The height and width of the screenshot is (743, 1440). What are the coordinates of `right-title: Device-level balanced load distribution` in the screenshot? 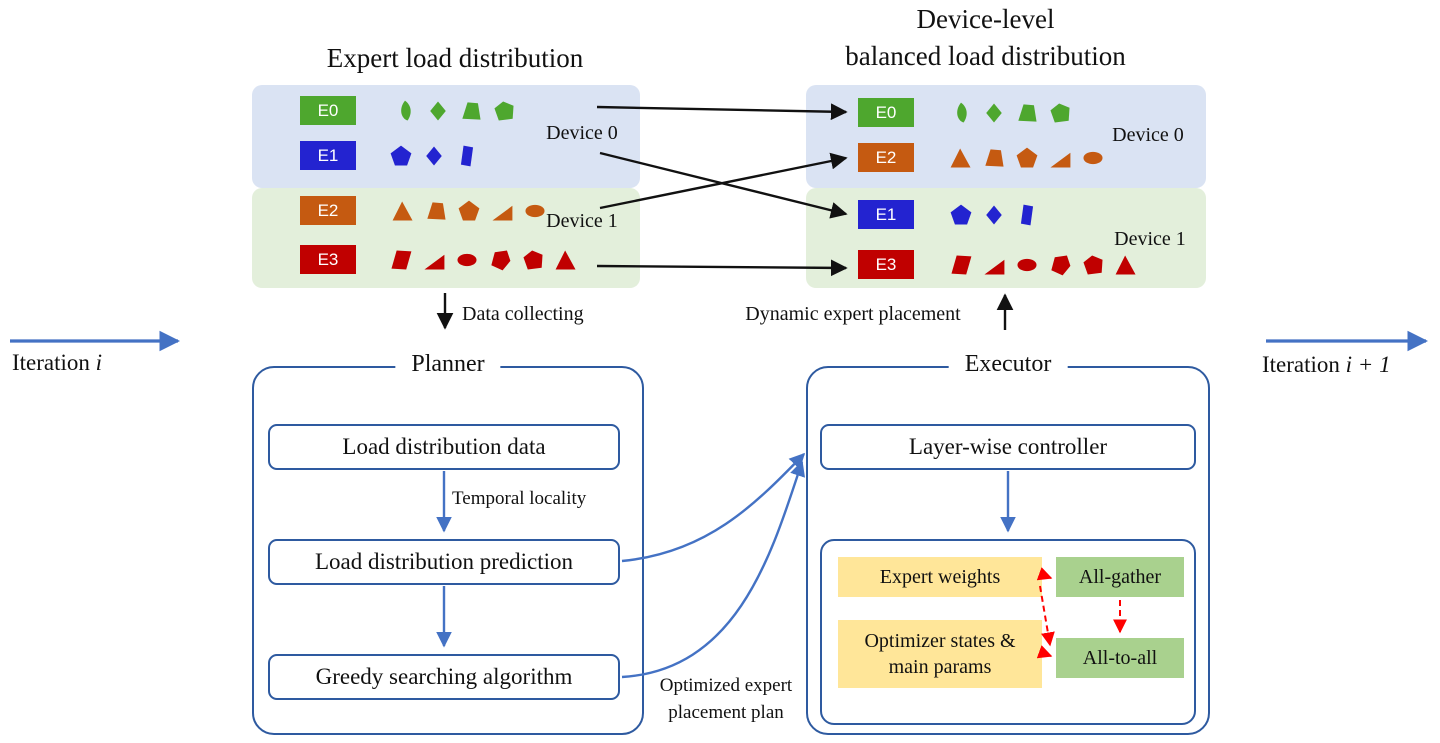 It's located at (985, 38).